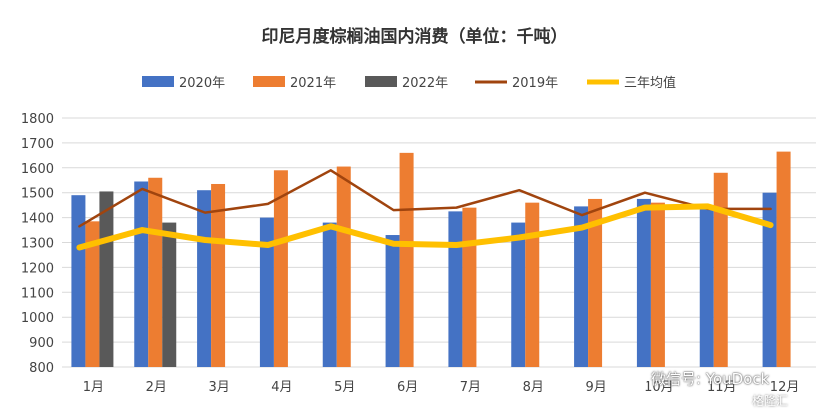 Image resolution: width=829 pixels, height=413 pixels. I want to click on y-tick-label: 900, so click(41, 343).